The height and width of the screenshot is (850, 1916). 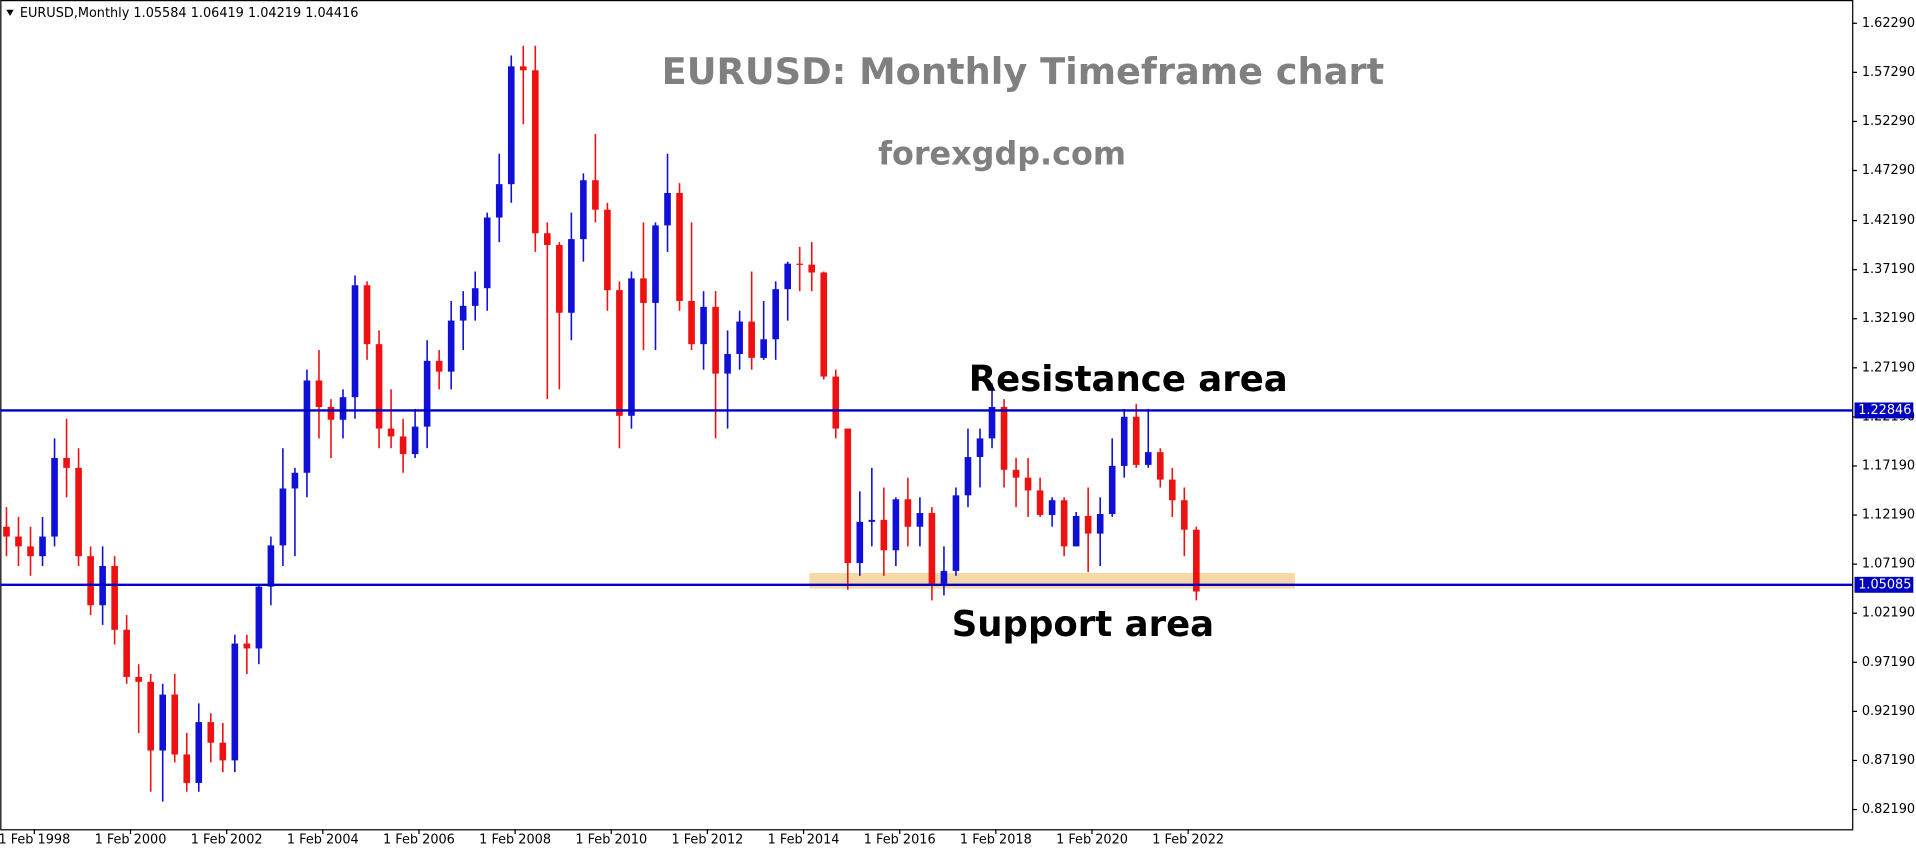 I want to click on y-tick-label: 1.47290, so click(x=1888, y=170).